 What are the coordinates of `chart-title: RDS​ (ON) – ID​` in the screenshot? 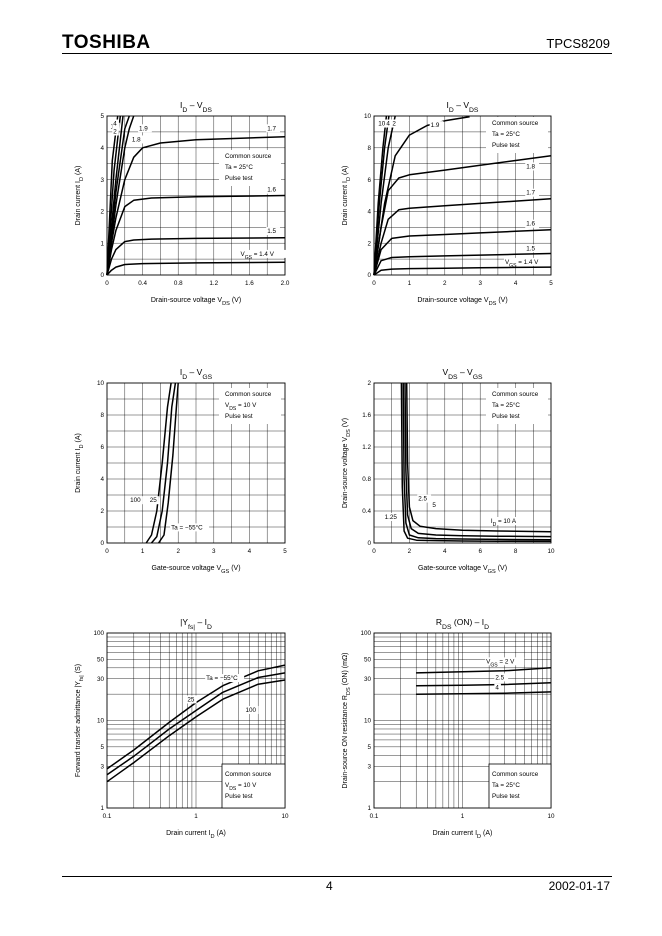 It's located at (462, 624).